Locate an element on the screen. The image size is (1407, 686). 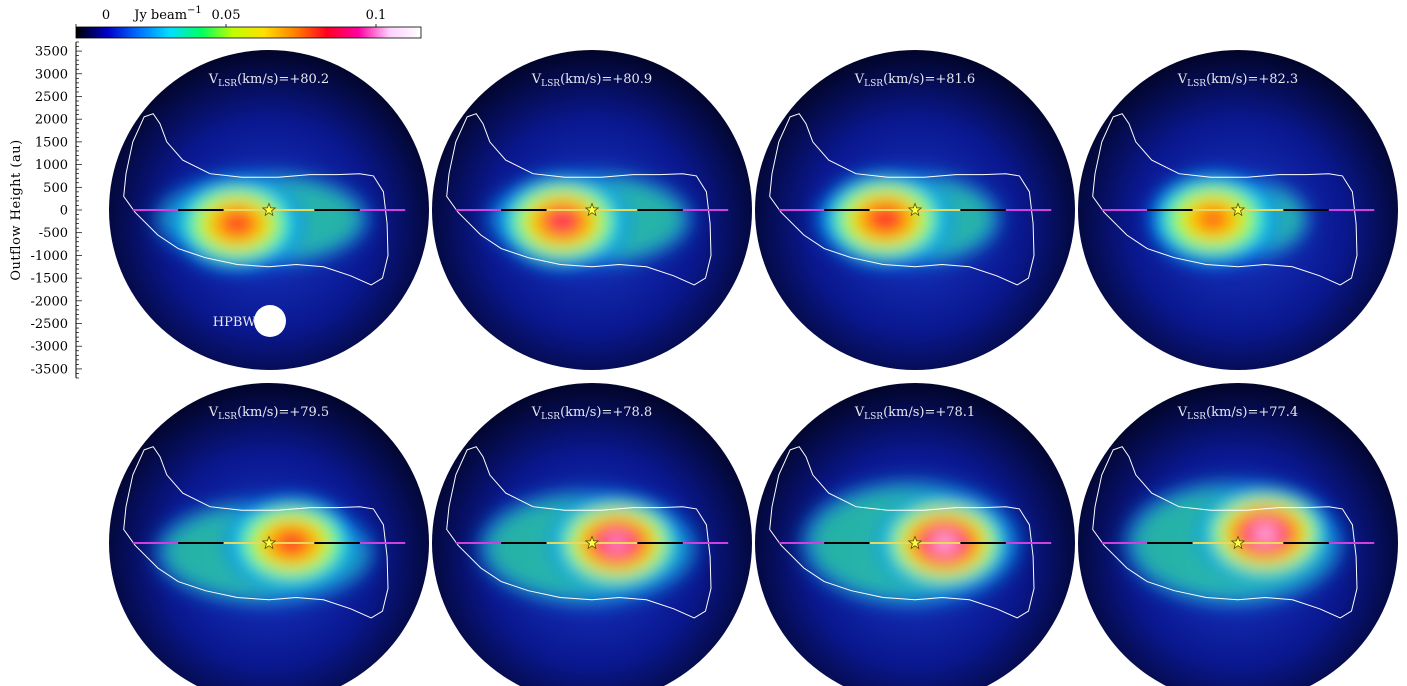
y-tick-label: -500 is located at coordinates (53, 233).